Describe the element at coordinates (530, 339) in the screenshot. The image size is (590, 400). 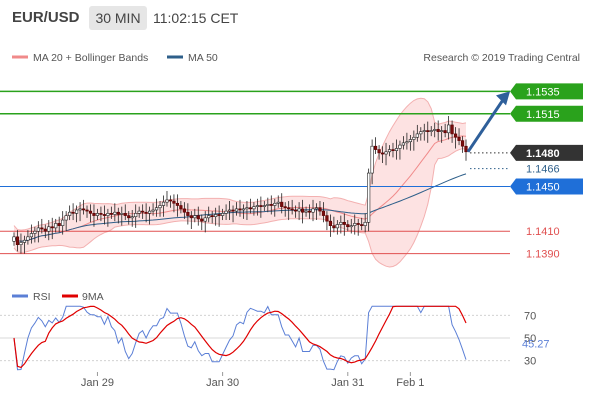
I see `rsi-tick-label: 50` at that location.